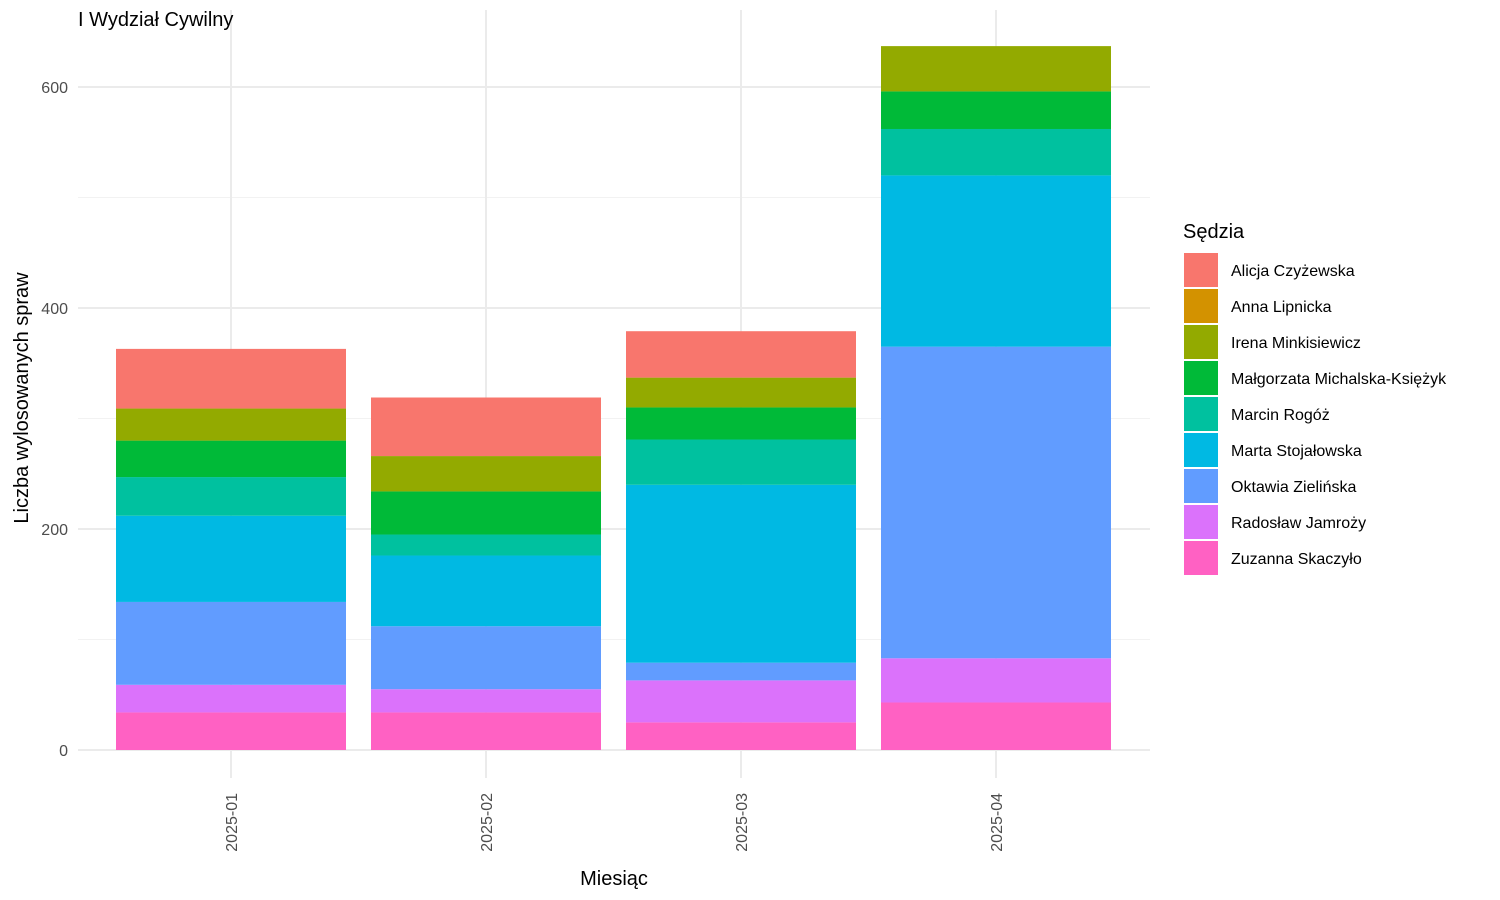 Image resolution: width=1500 pixels, height=900 pixels. I want to click on chart-title: I Wydział Cywilny, so click(155, 20).